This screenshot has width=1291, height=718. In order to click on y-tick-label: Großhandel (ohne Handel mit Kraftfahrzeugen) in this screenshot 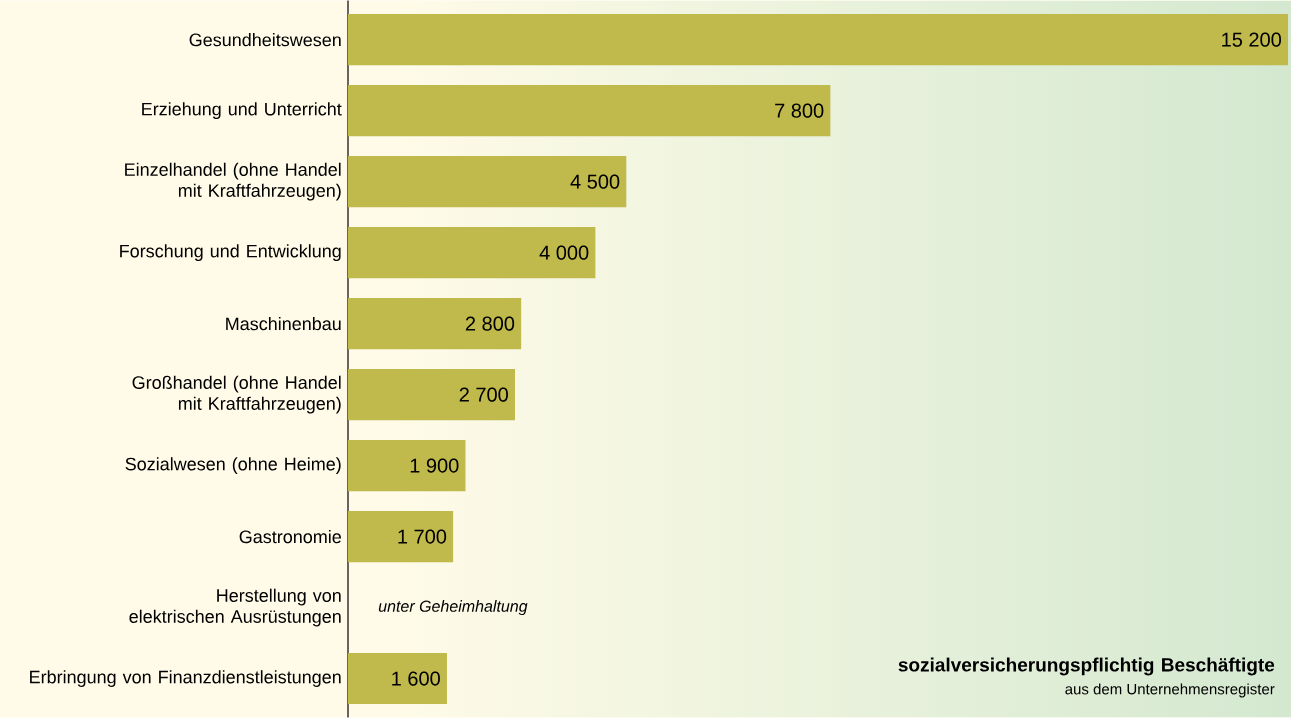, I will do `click(236, 394)`.